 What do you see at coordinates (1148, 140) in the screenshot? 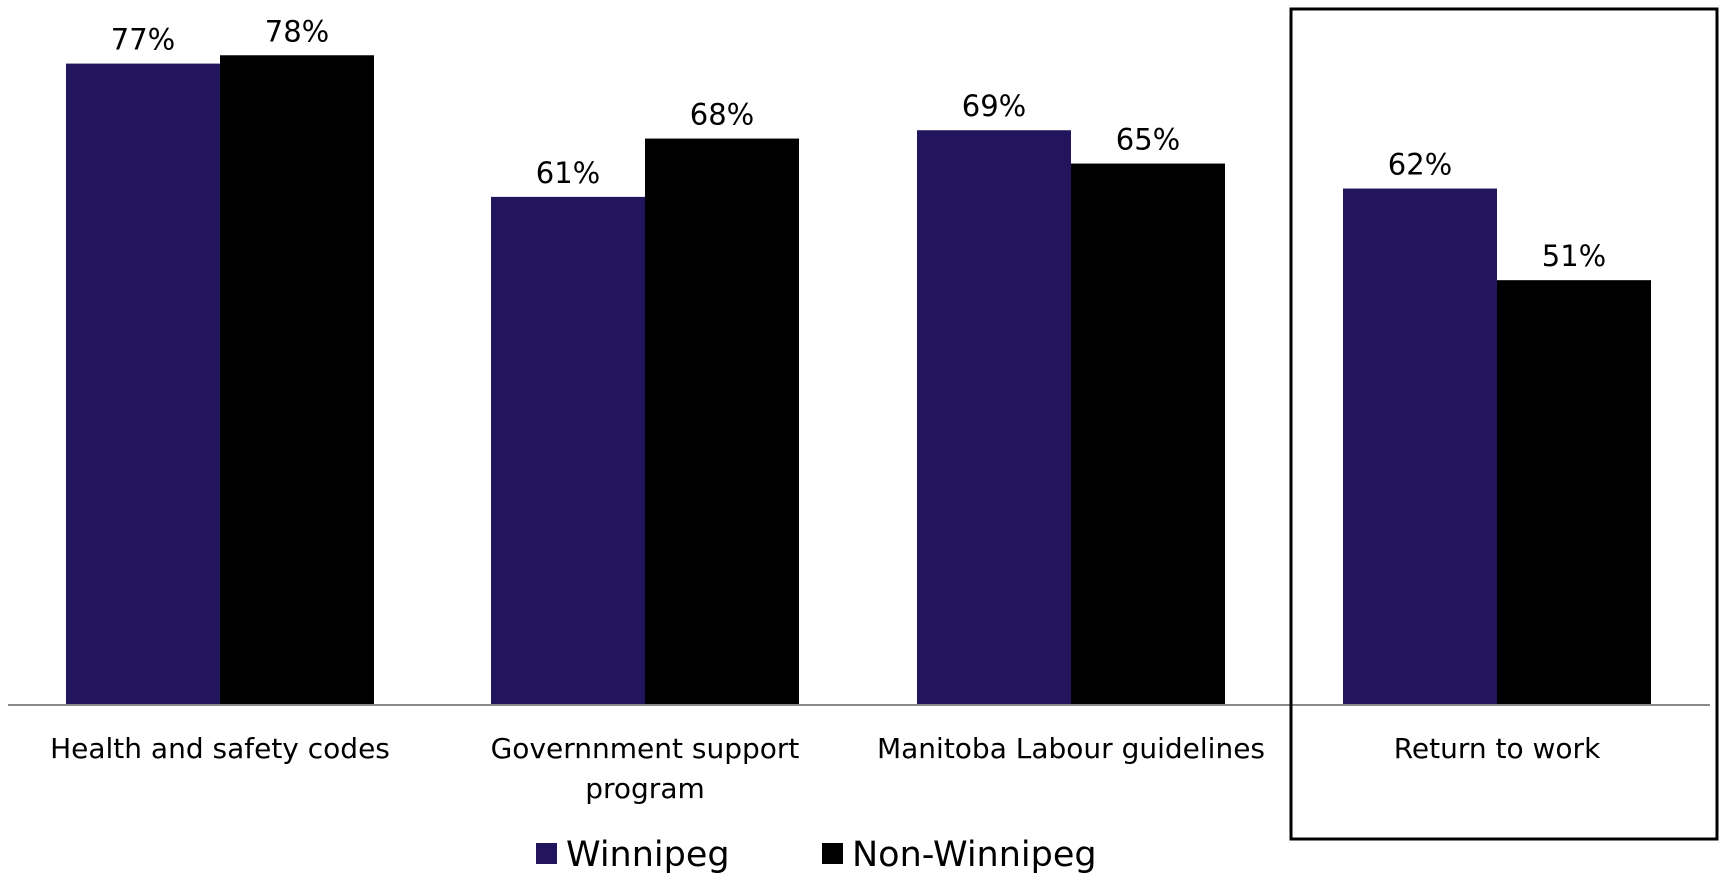
I see `data-label-non-winnipeg-2: 65%` at bounding box center [1148, 140].